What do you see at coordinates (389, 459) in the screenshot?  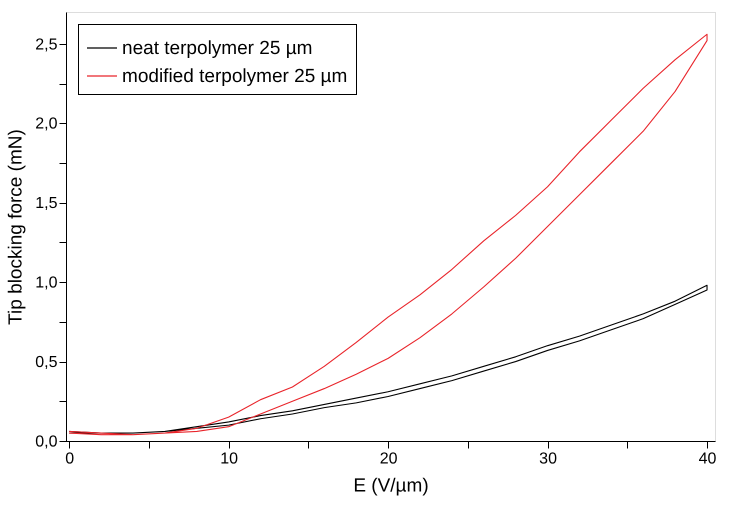 I see `x-tick-label: 20` at bounding box center [389, 459].